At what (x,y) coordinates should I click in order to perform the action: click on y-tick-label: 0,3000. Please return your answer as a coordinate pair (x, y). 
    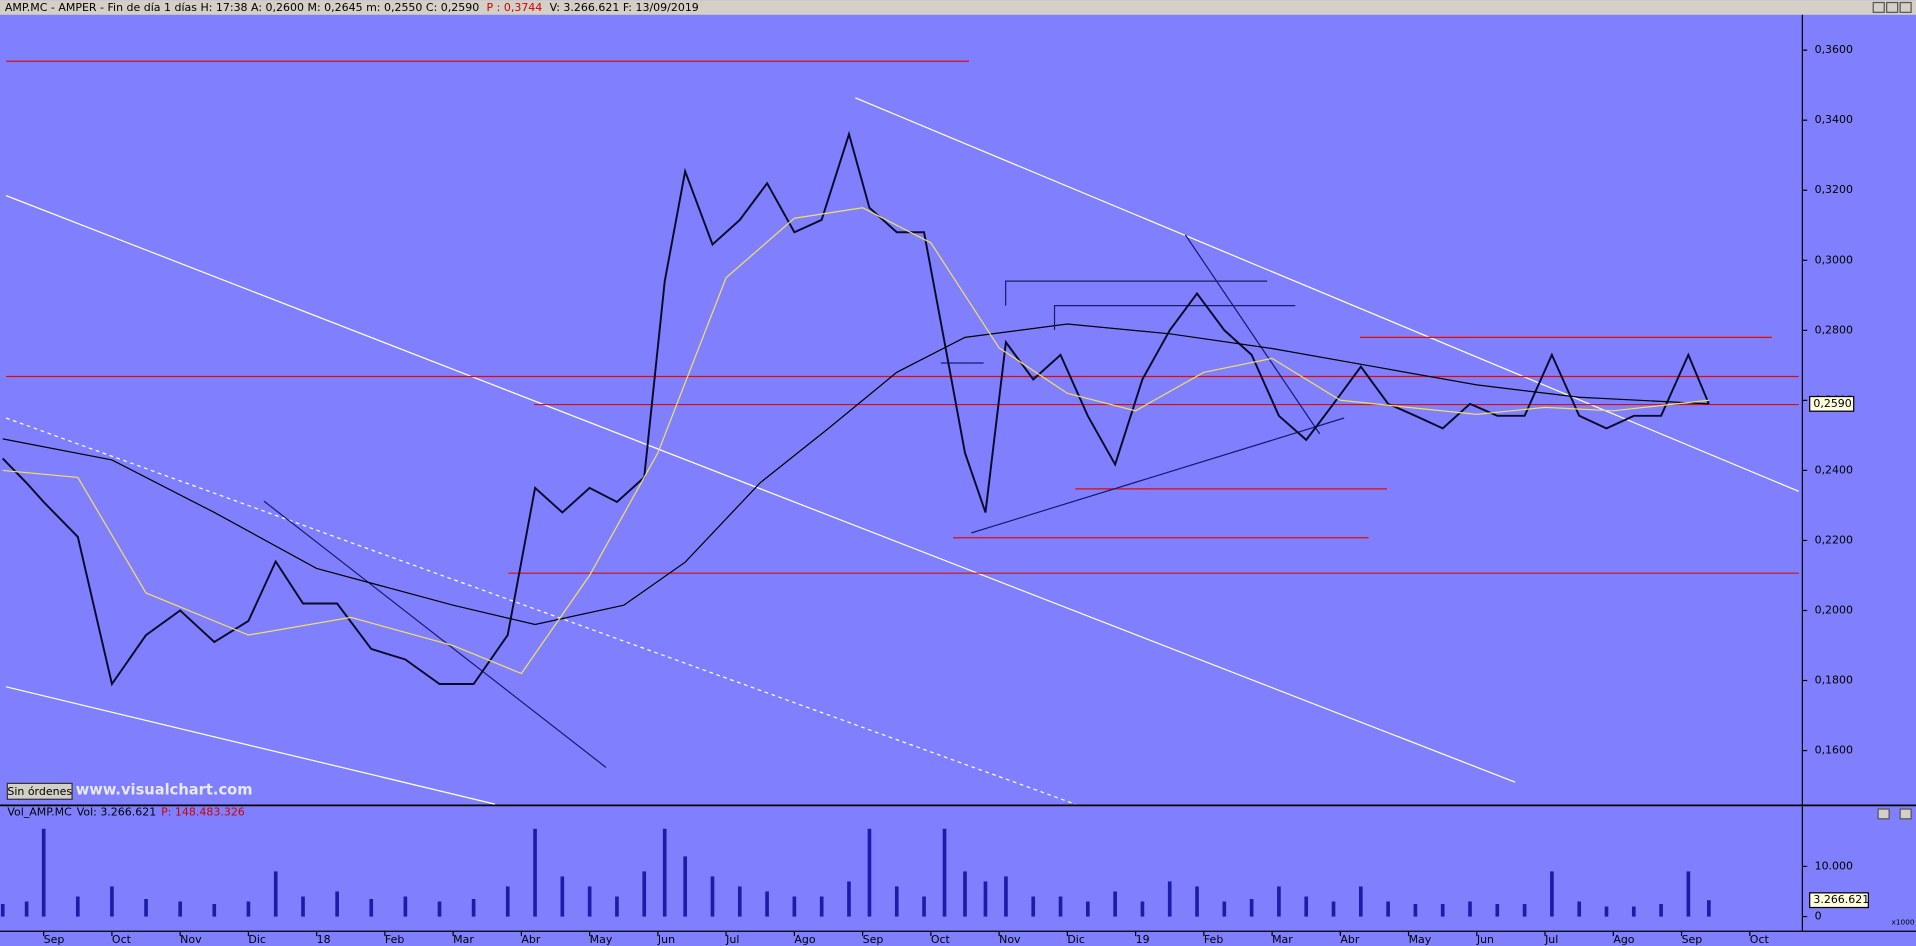
    Looking at the image, I should click on (1834, 259).